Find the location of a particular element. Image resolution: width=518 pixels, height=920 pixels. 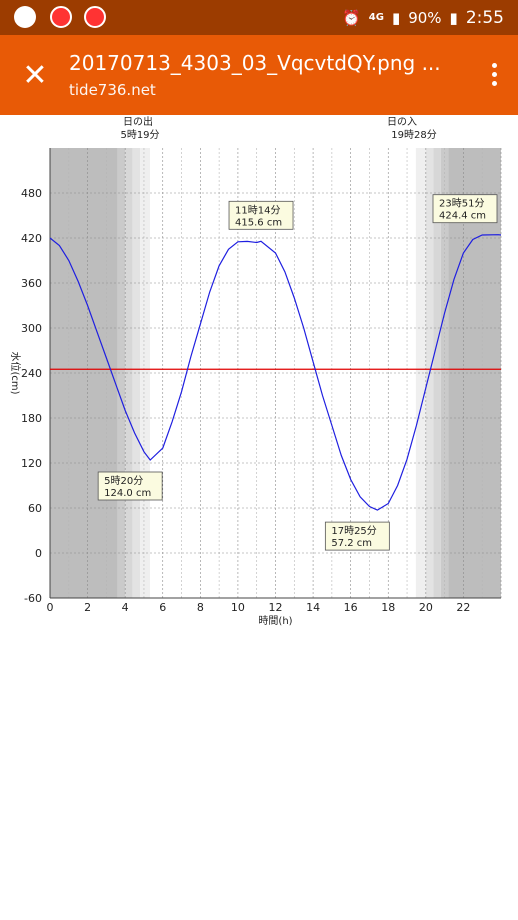

callout-time: 23時51分 is located at coordinates (461, 204).